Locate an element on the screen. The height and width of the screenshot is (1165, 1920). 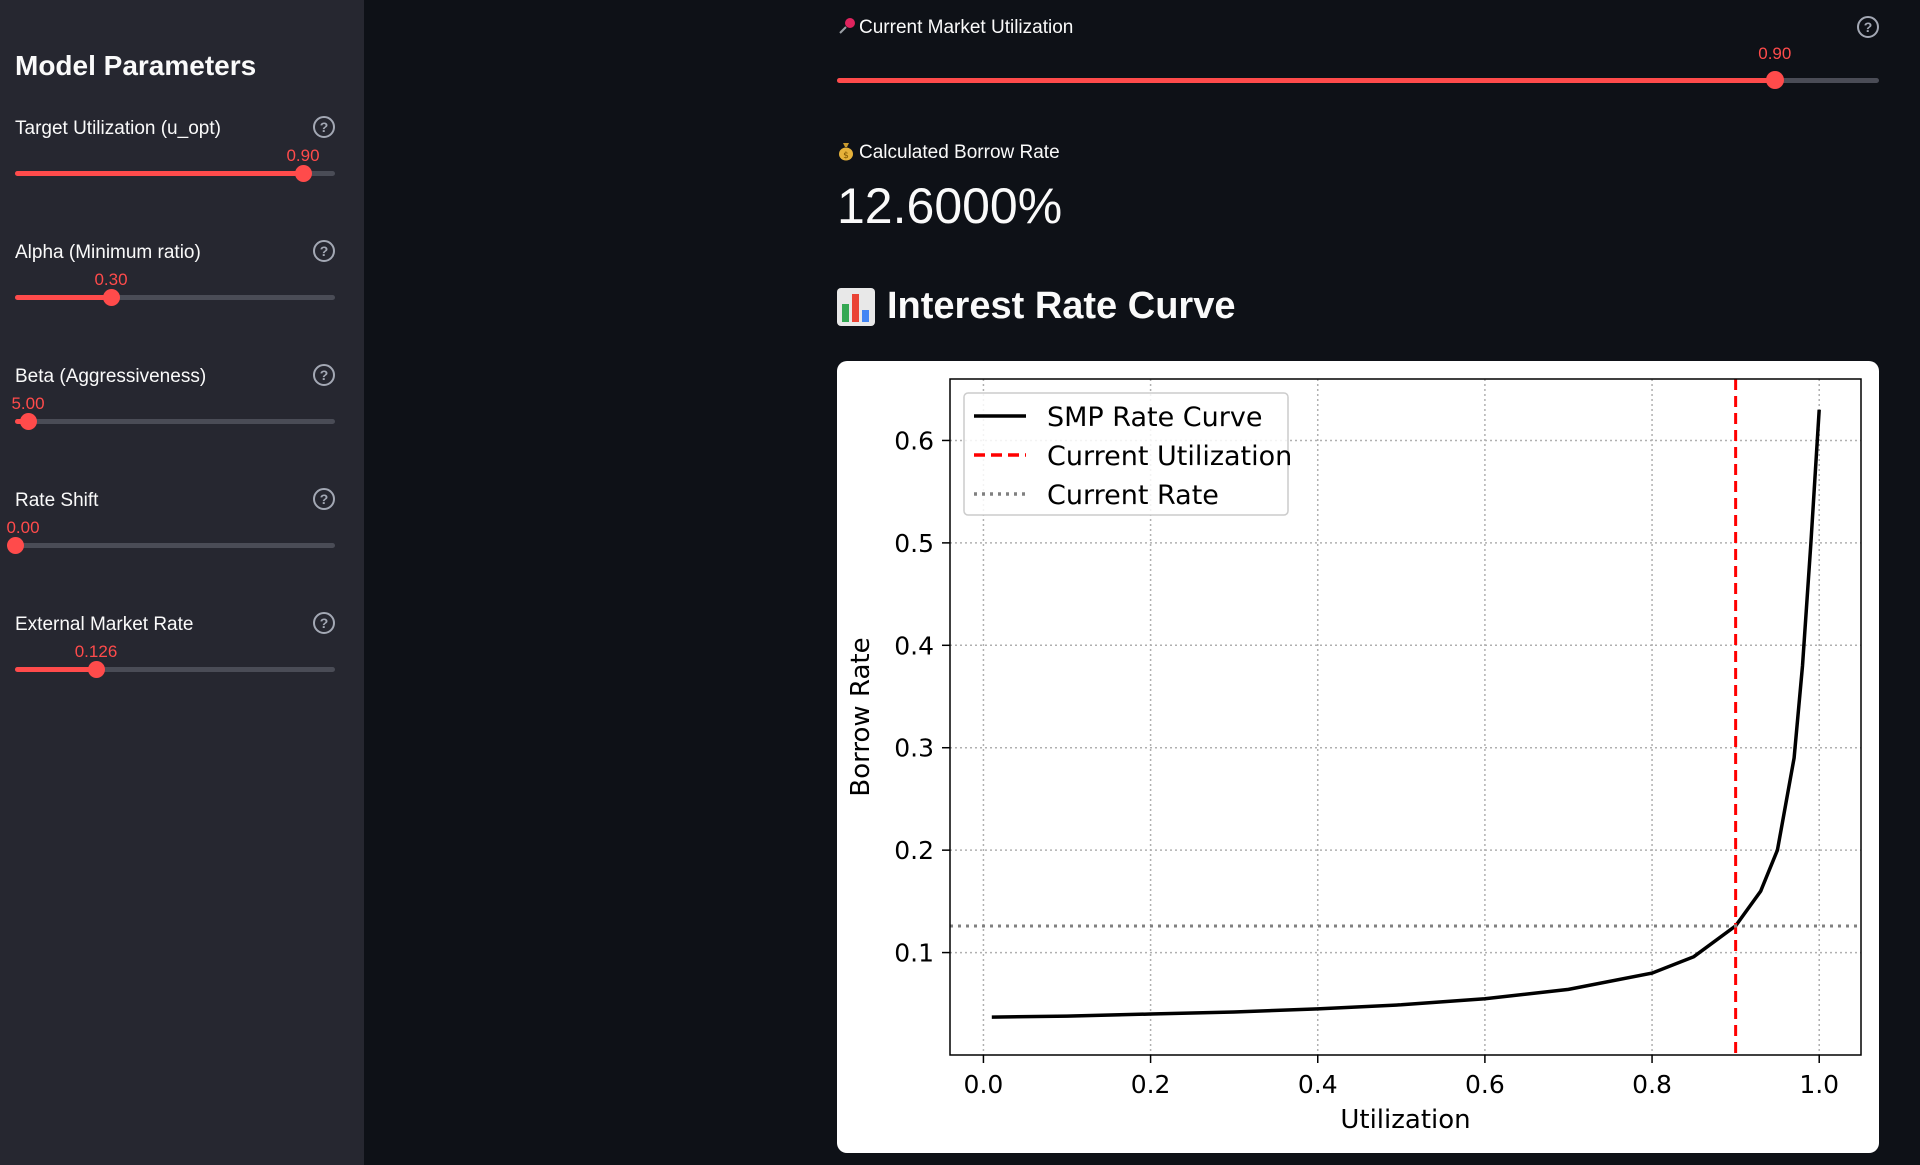
borrow-rate-label: $ Calculated Borrow Rate is located at coordinates (948, 152).